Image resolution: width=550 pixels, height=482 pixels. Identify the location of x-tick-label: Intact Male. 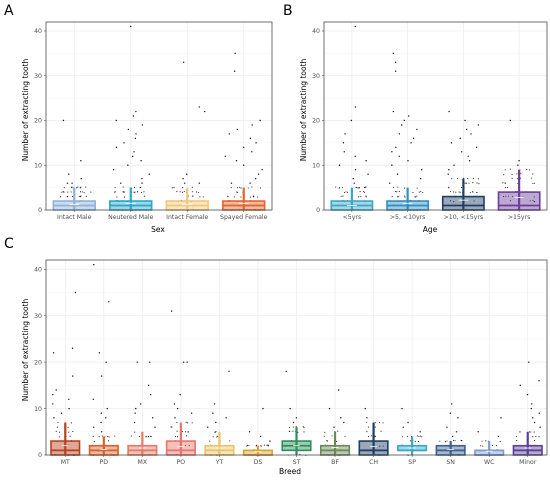
(74, 217).